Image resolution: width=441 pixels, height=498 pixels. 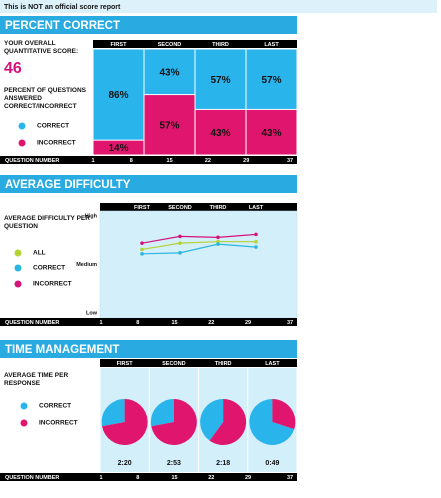 I want to click on y-axis-label: AVERAGE TIME PER RESPONSE, so click(x=36, y=379).